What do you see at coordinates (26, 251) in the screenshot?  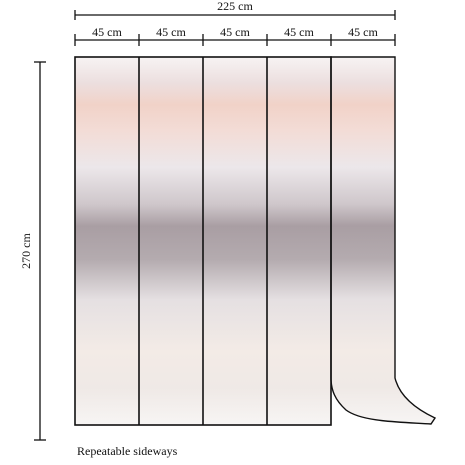 I see `height-label: 270 cm` at bounding box center [26, 251].